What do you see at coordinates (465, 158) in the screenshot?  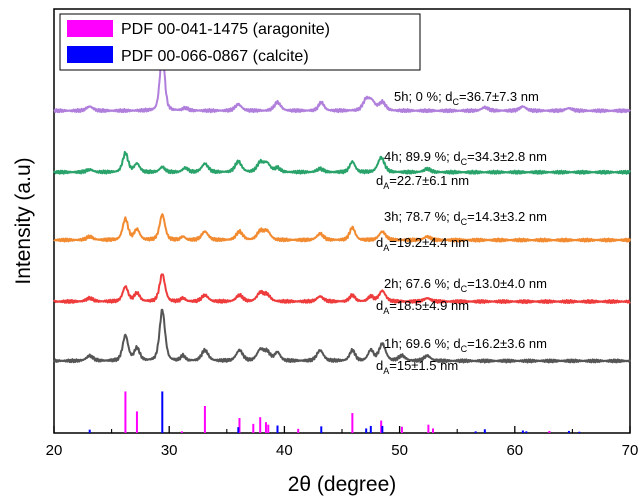 I see `pattern-annotation: 4h; 89.9 %; dC=34.3±2.8 nm` at bounding box center [465, 158].